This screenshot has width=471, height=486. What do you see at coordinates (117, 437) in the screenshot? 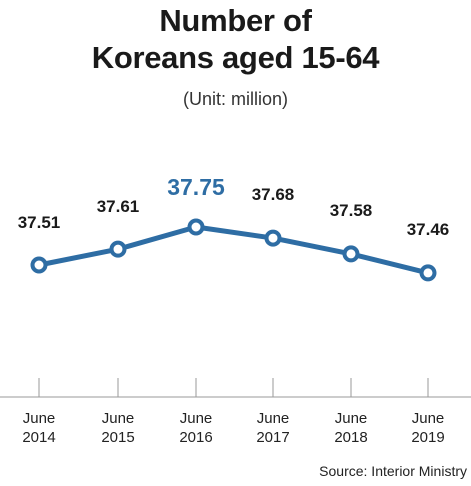
I see `x-tick-label: 2015` at bounding box center [117, 437].